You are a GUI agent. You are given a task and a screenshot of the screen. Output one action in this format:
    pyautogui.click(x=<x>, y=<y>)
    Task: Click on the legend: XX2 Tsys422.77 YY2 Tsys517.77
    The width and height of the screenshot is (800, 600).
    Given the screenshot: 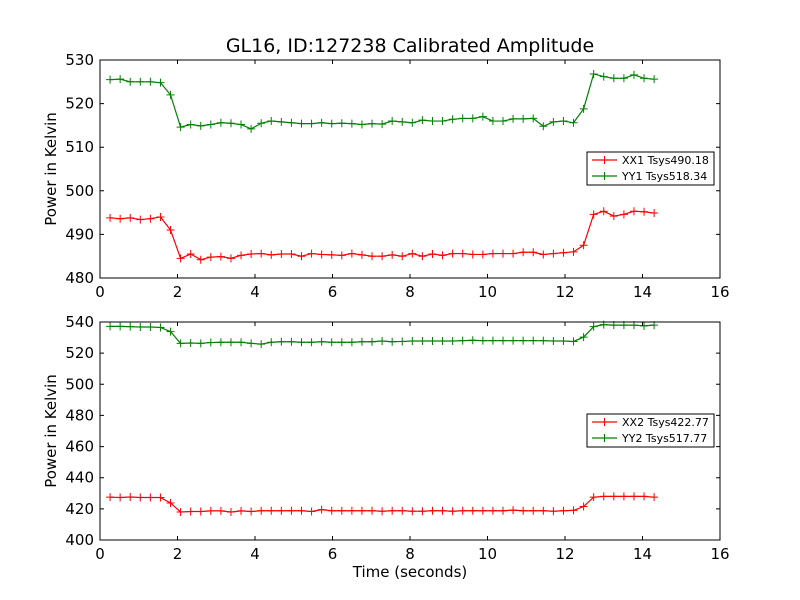 What is the action you would take?
    pyautogui.click(x=650, y=430)
    